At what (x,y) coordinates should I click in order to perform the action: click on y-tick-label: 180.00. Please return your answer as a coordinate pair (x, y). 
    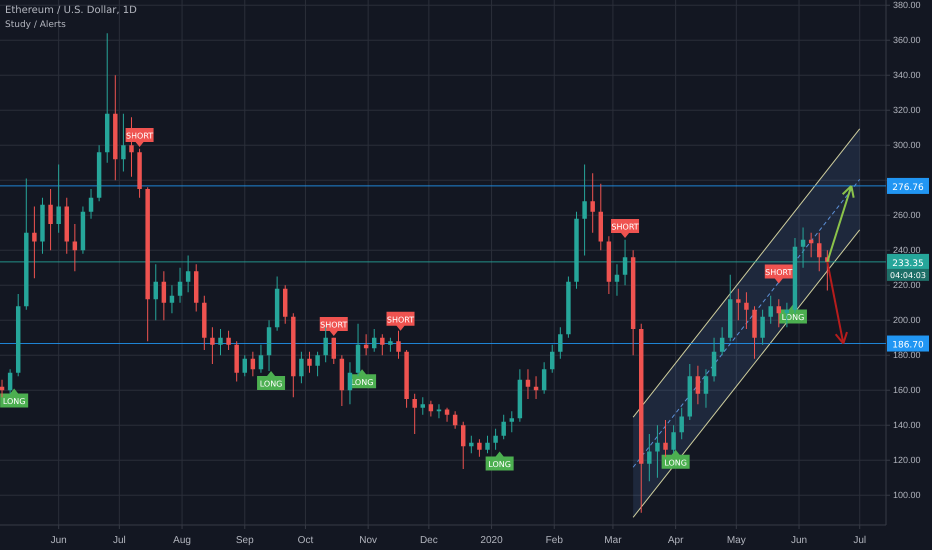
    Looking at the image, I should click on (907, 355).